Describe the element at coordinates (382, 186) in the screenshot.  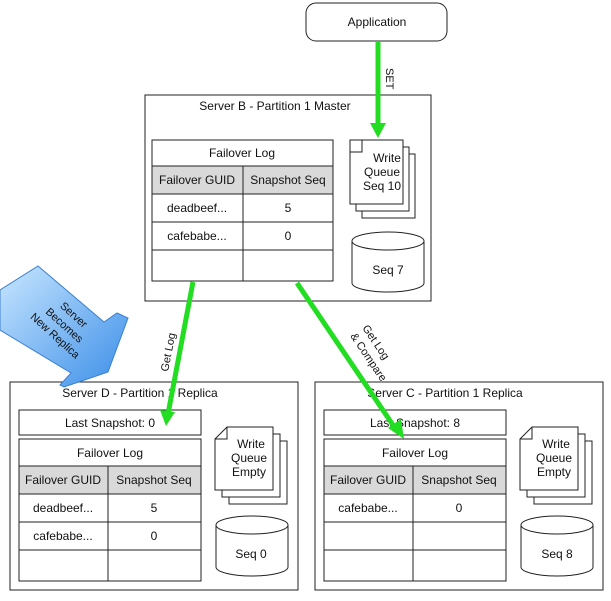
I see `svg-text: Seq 10` at that location.